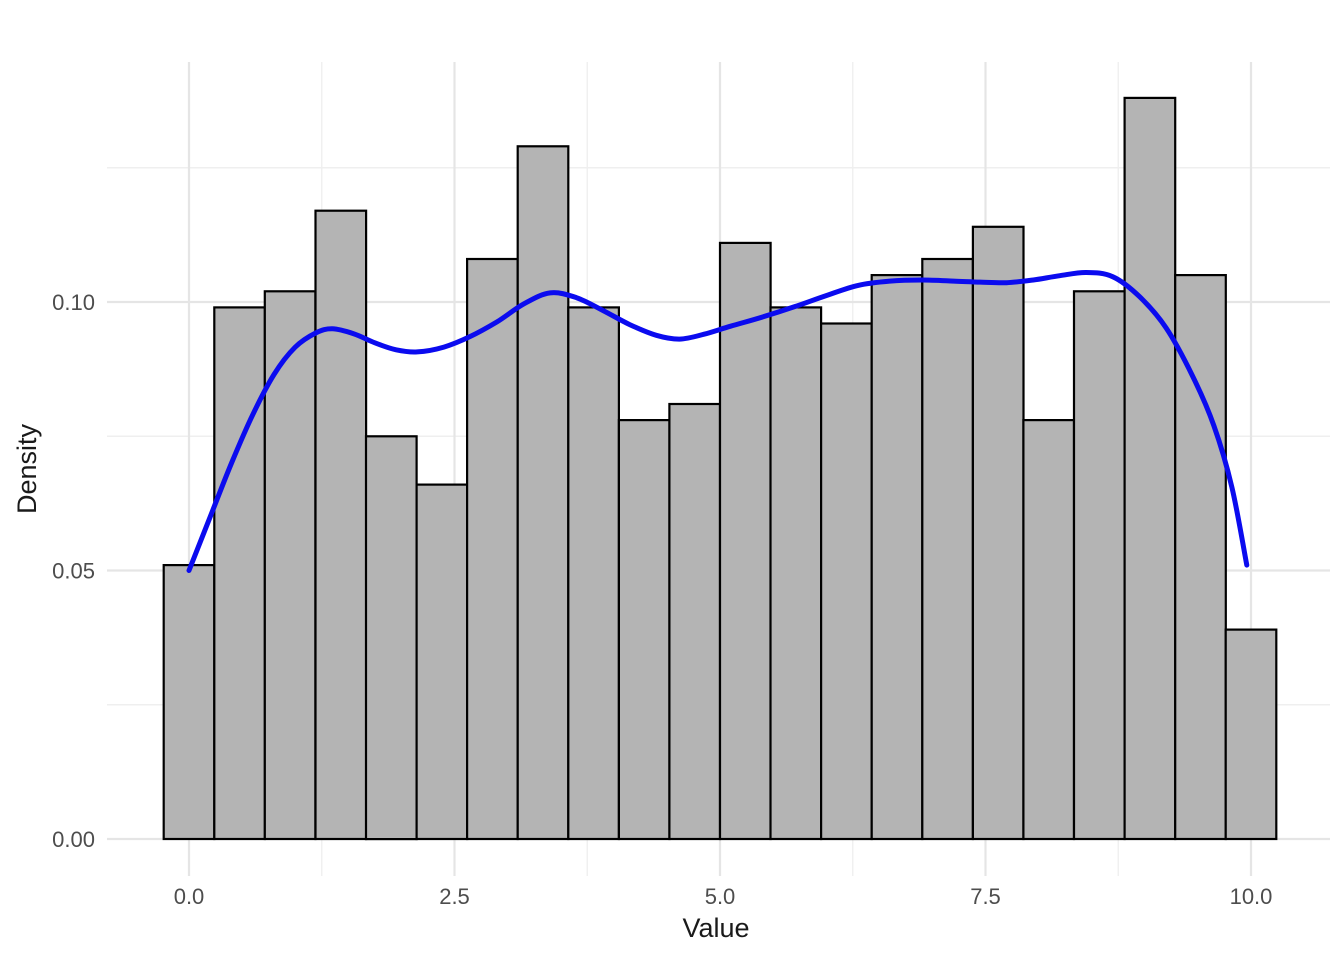 This screenshot has width=1344, height=960. I want to click on y-axis-title: Density, so click(27, 468).